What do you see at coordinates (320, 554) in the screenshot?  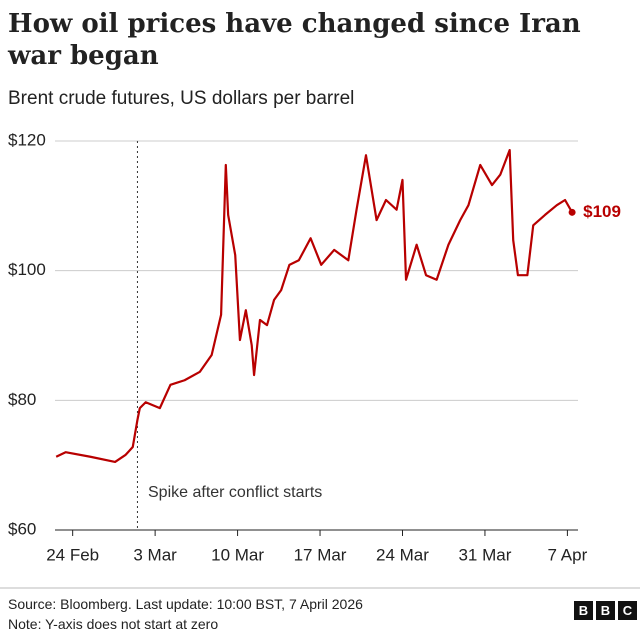 I see `x-tick-label: 17 Mar` at bounding box center [320, 554].